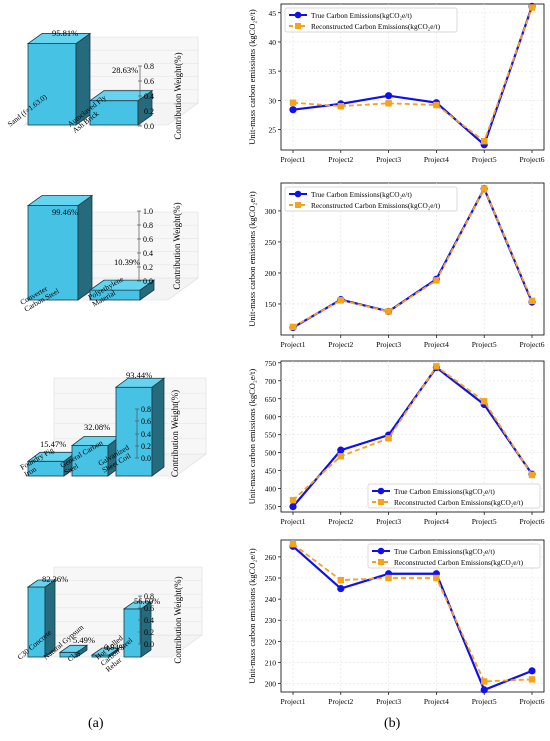  Describe the element at coordinates (392, 723) in the screenshot. I see `panel-label-b: (b)` at that location.